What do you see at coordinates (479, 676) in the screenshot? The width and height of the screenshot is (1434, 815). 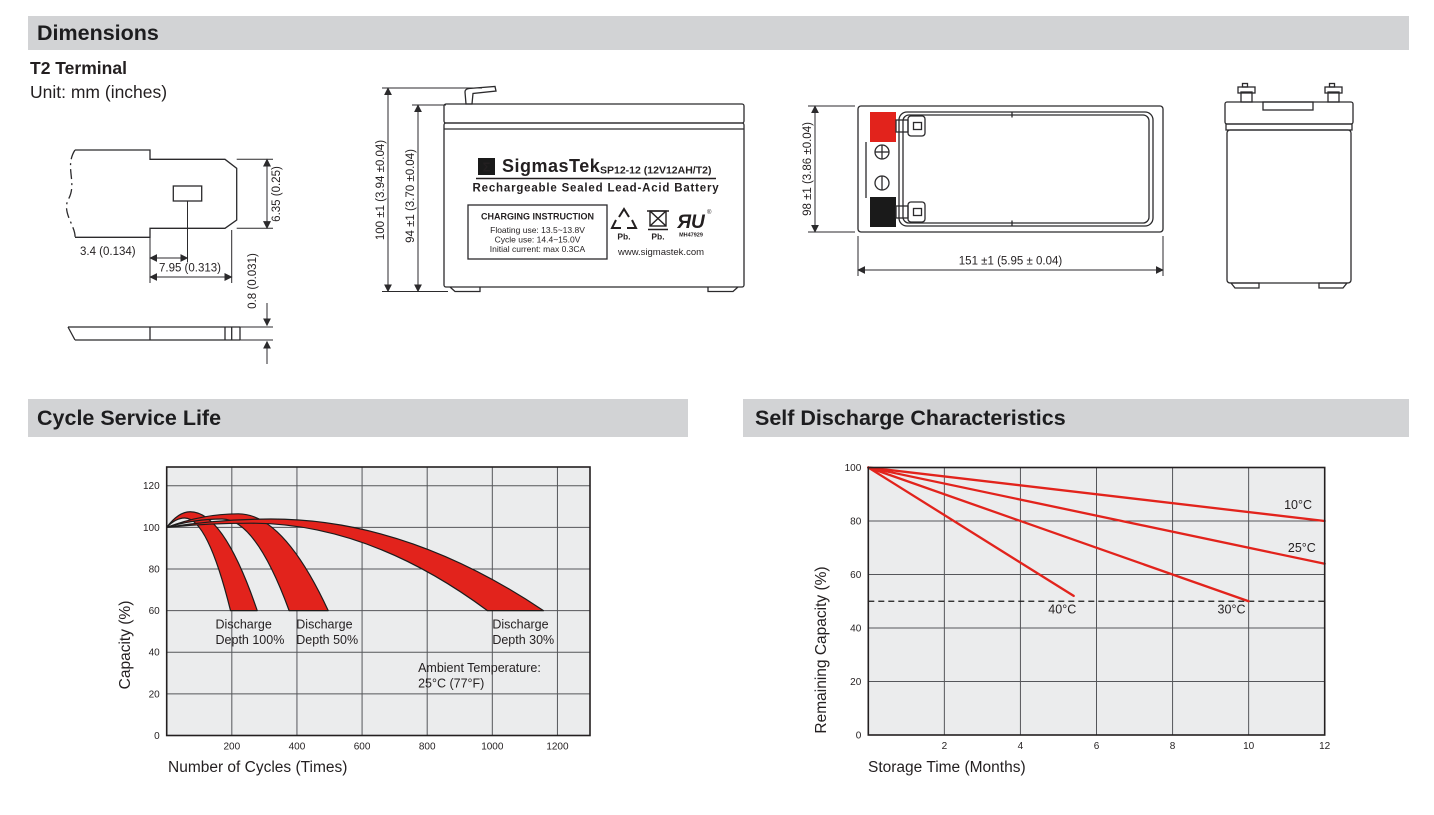 I see `chart-annotation-3: Ambient Temperature: 25°C (77°F)` at bounding box center [479, 676].